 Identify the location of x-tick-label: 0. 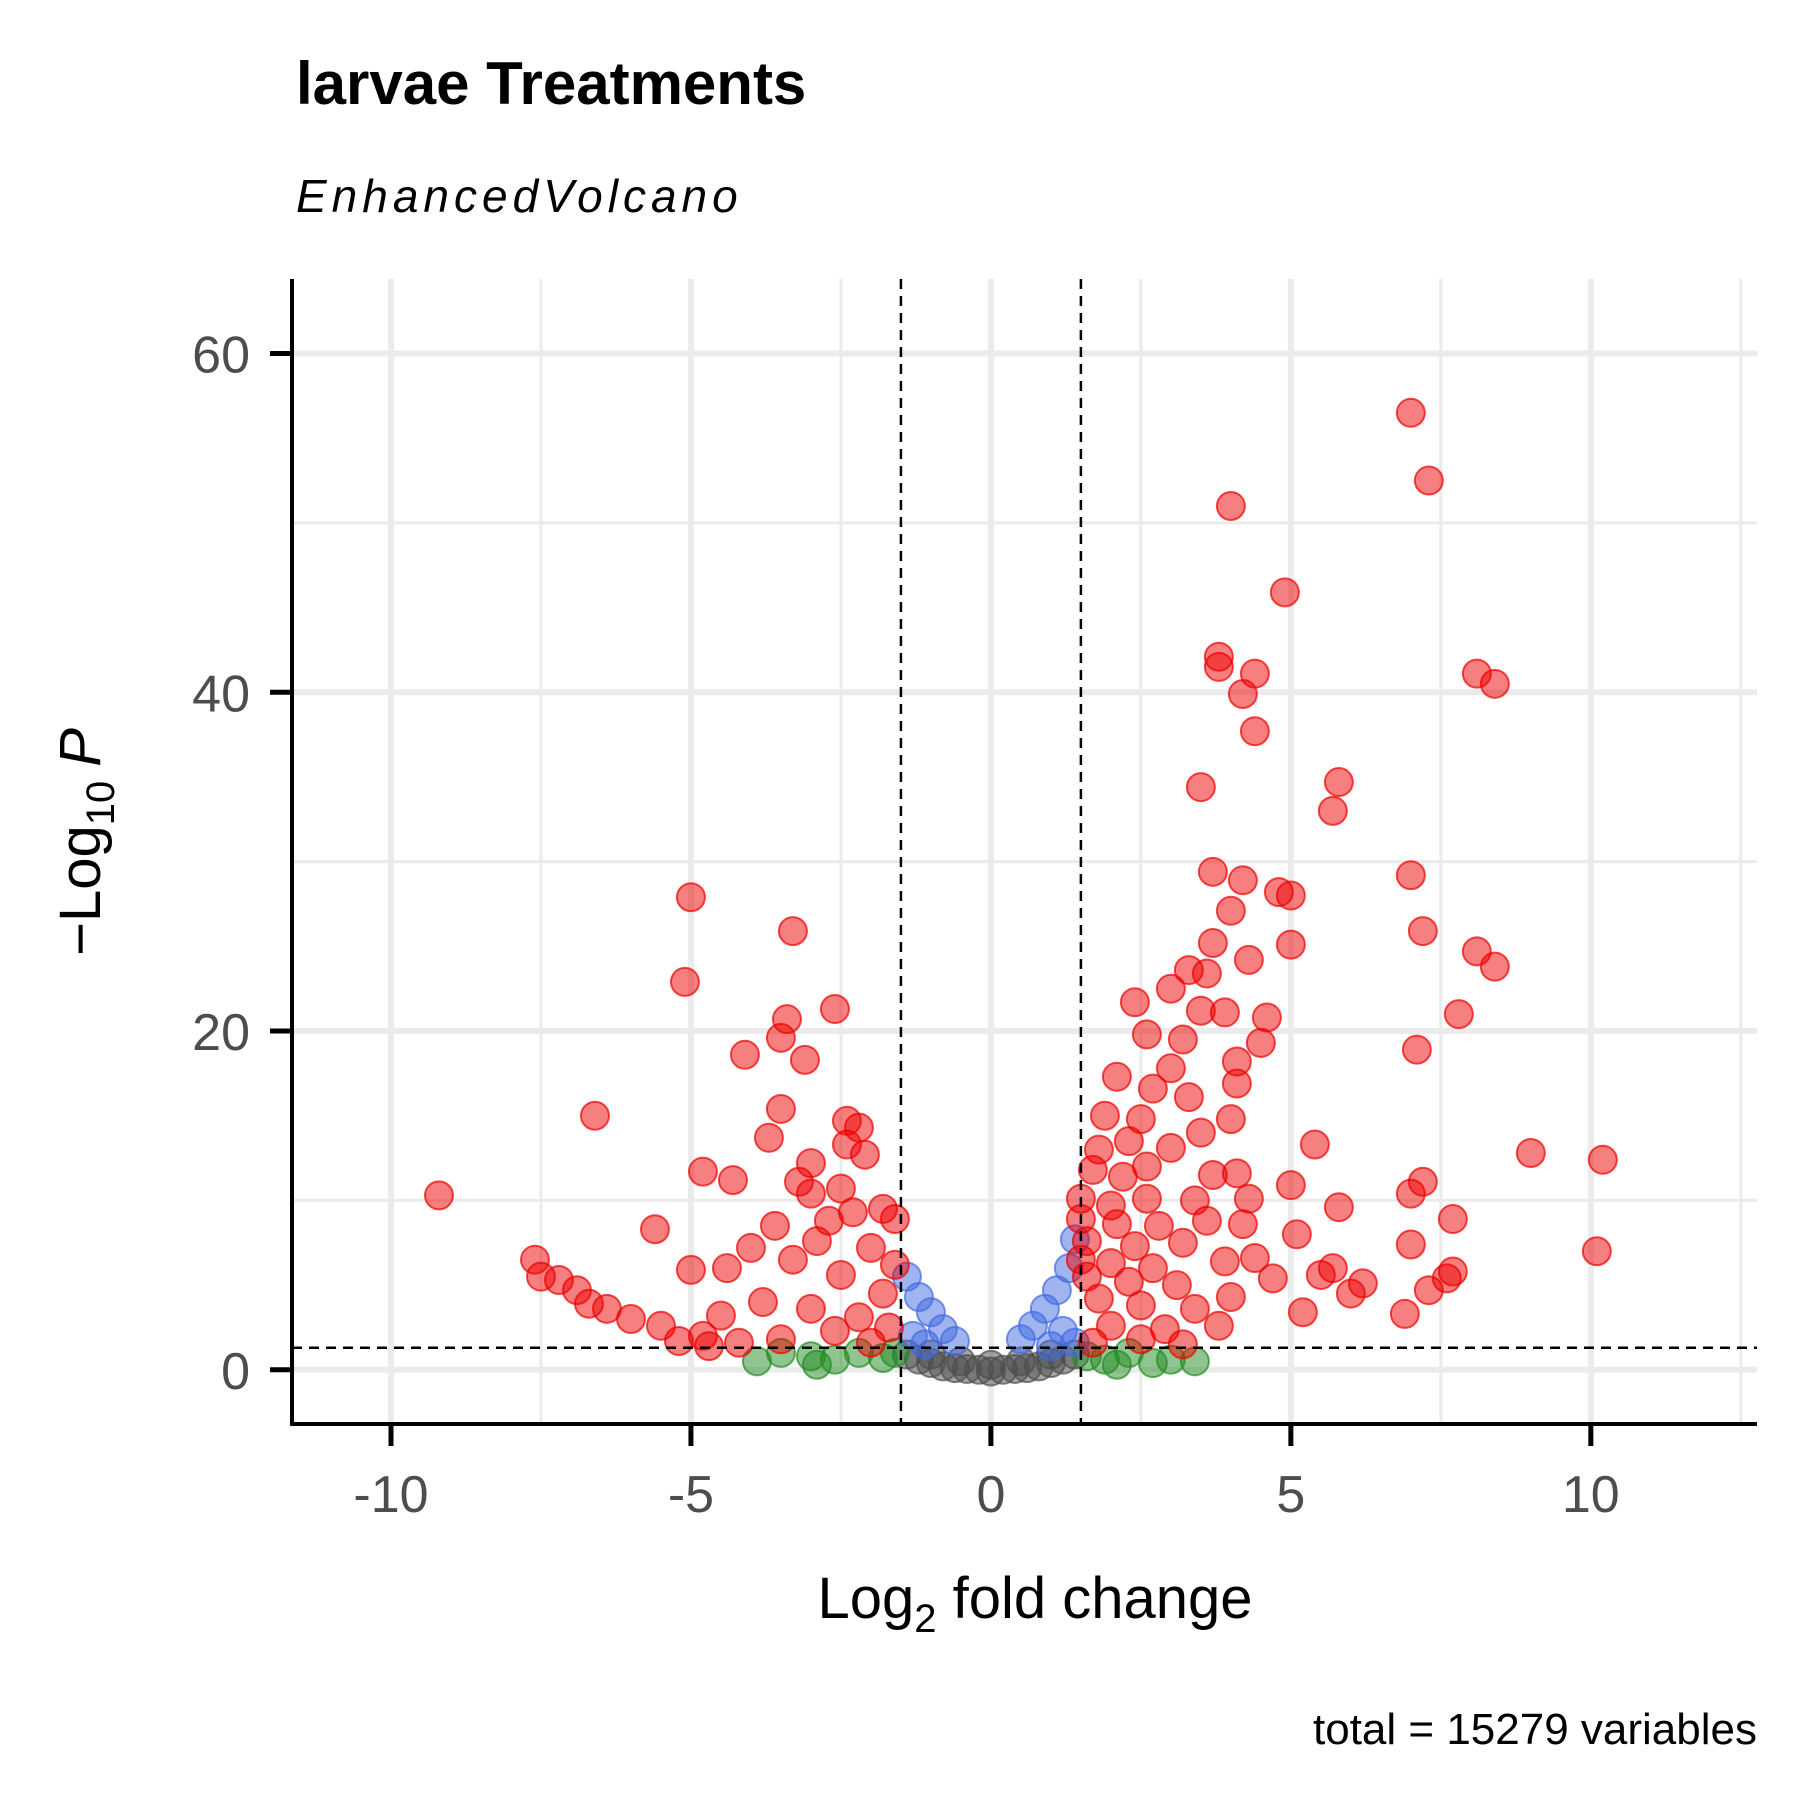
(990, 1495).